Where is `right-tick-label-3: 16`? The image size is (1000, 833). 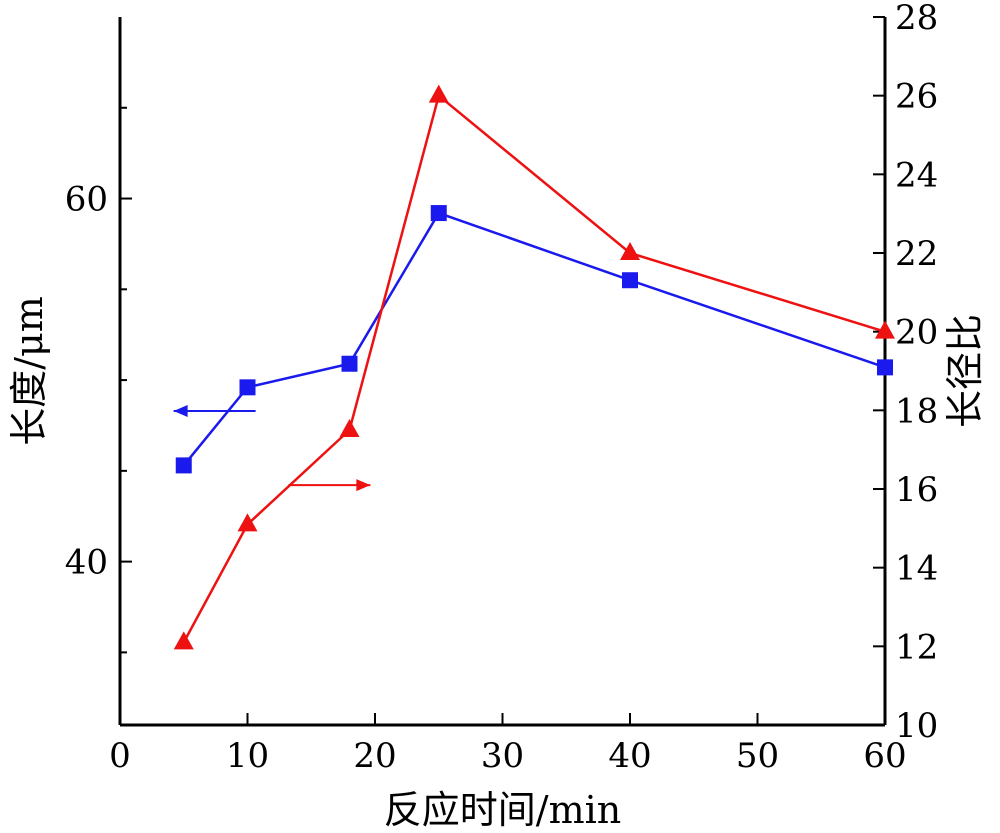
right-tick-label-3: 16 is located at coordinates (916, 490).